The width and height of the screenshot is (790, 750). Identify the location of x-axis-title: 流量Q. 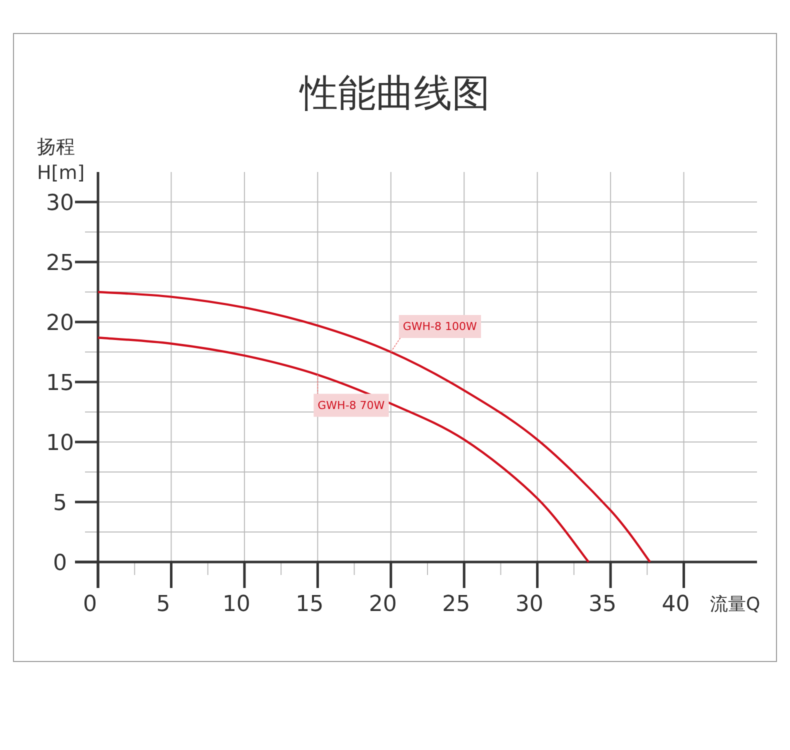
(735, 604).